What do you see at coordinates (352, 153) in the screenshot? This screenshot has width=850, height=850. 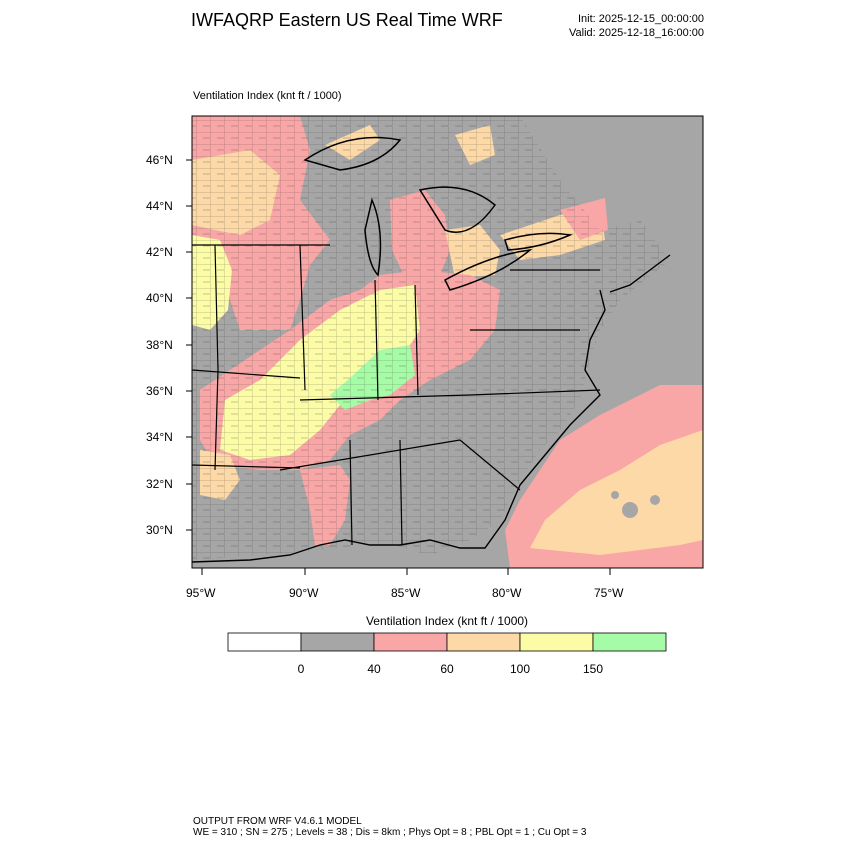 I see `lake-superior-outline` at bounding box center [352, 153].